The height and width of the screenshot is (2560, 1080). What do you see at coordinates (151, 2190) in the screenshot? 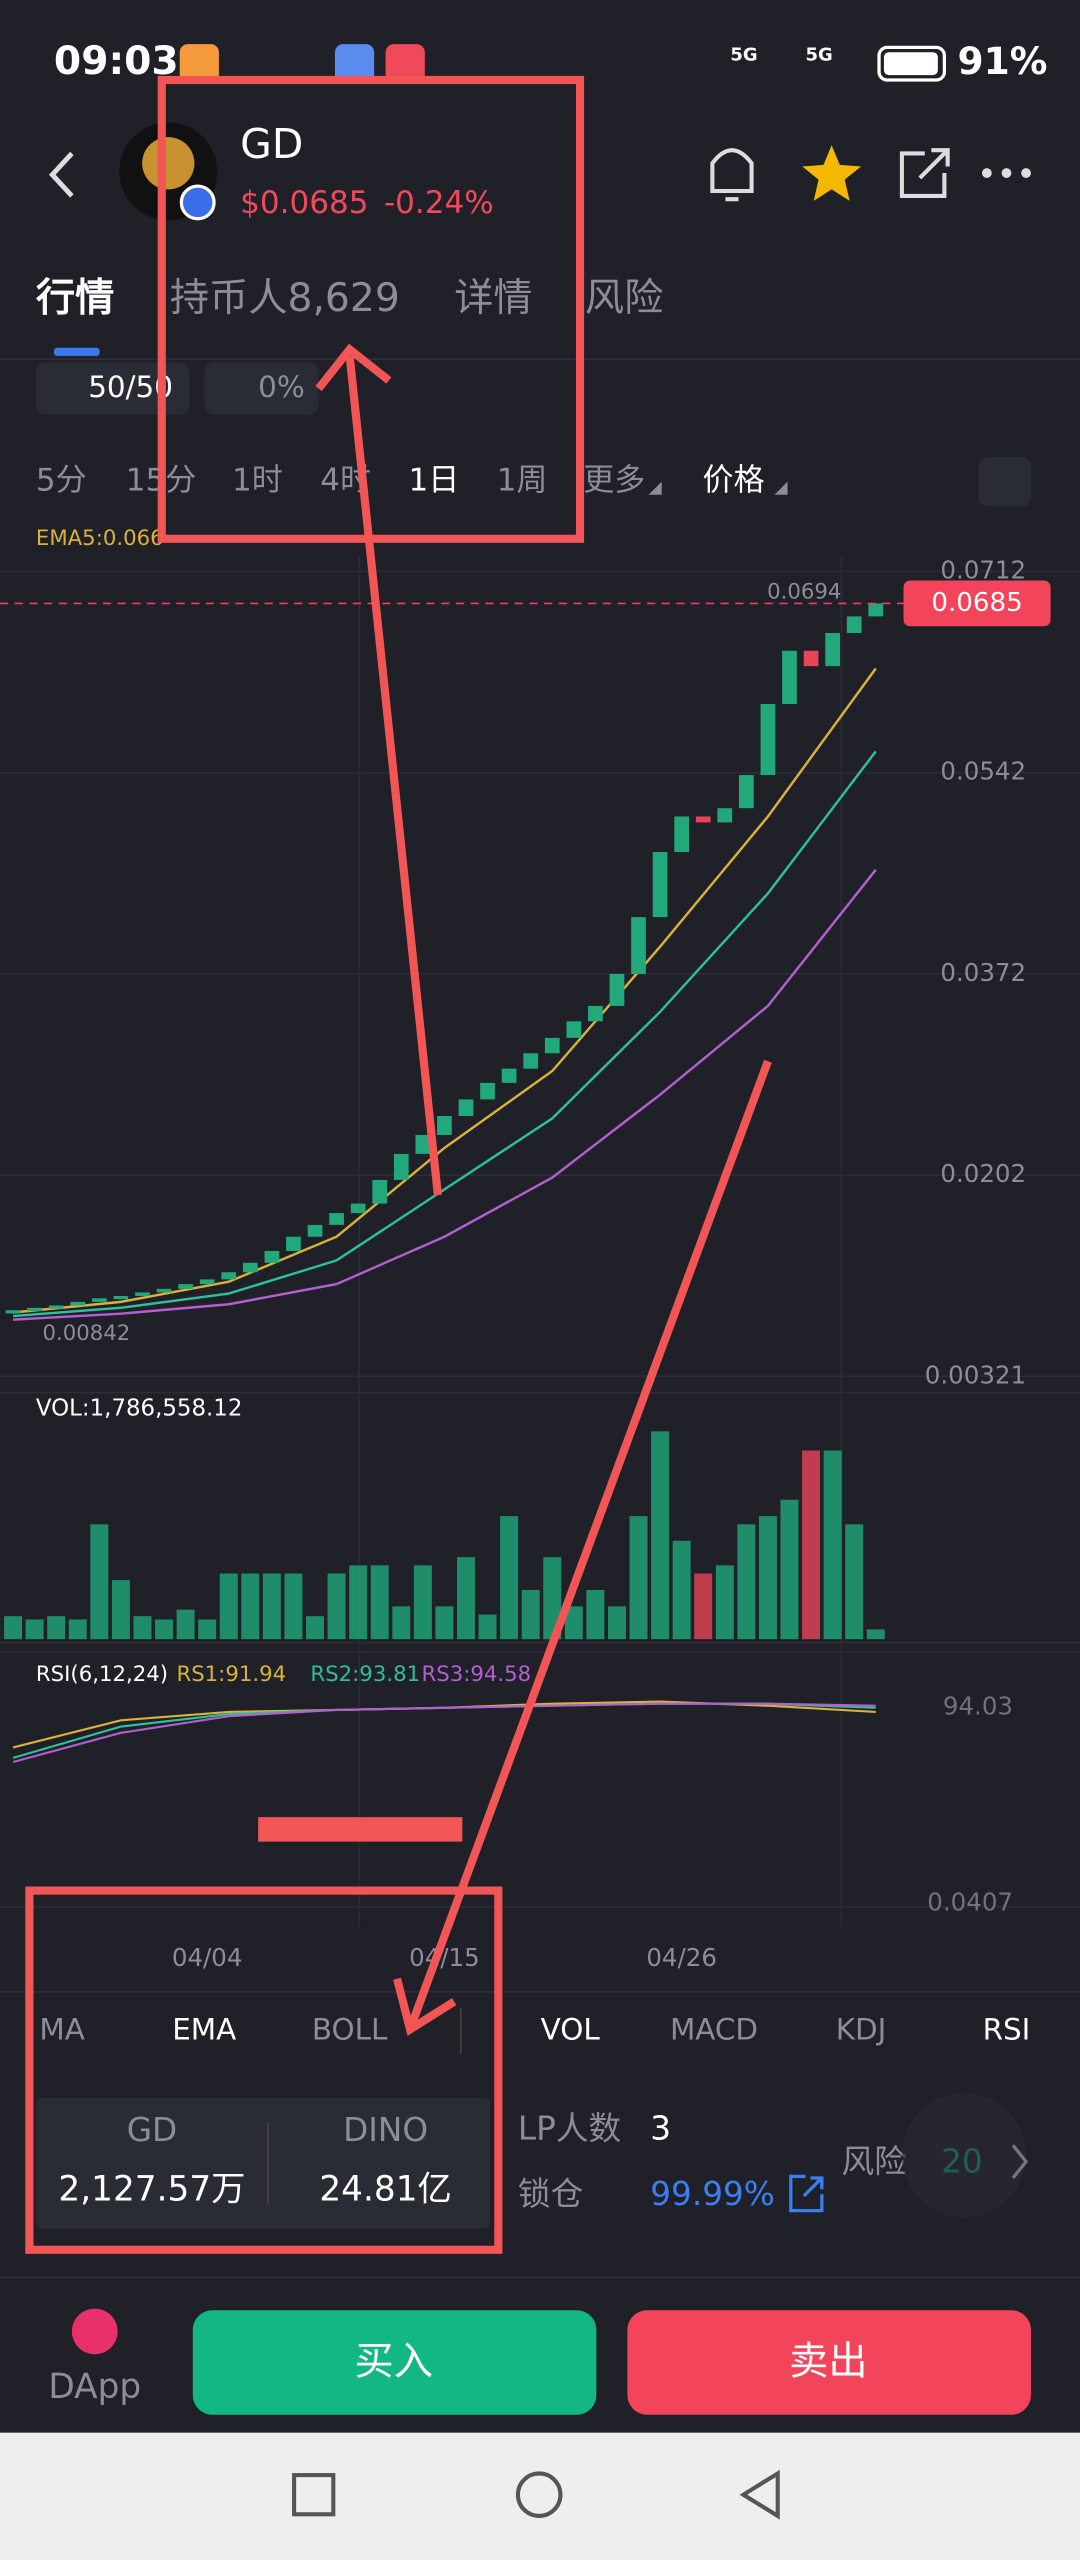
I see `pool-amount: 2,127.57万` at bounding box center [151, 2190].